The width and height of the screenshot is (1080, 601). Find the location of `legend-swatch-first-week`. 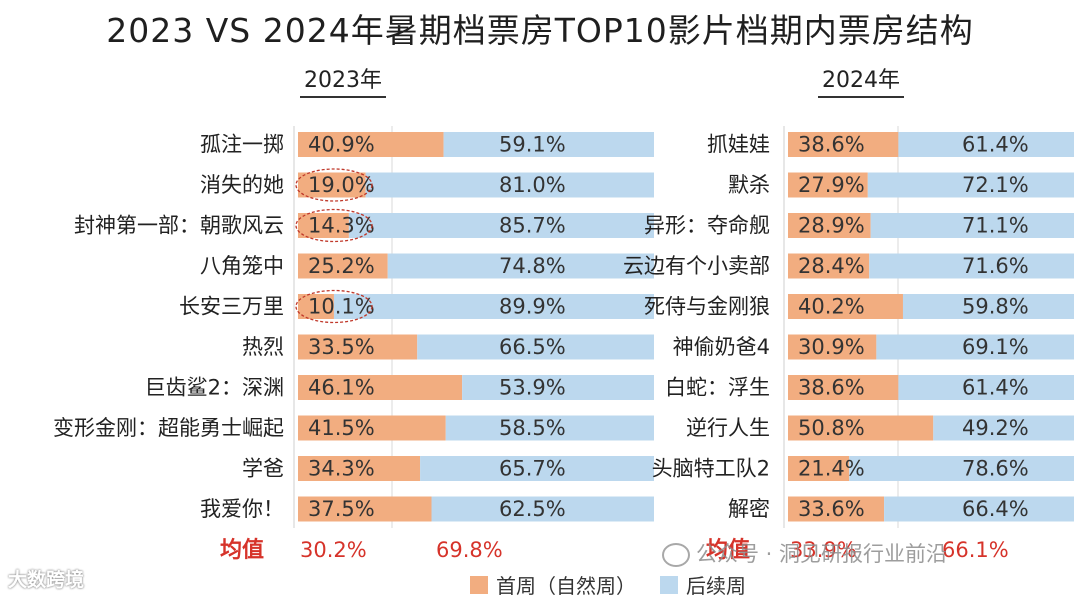

legend-swatch-first-week is located at coordinates (479, 584).